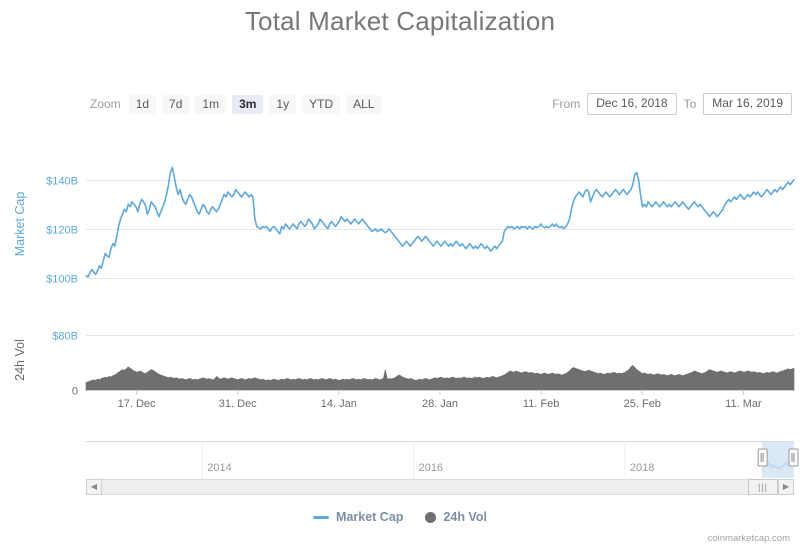 The width and height of the screenshot is (800, 550). What do you see at coordinates (642, 468) in the screenshot?
I see `navigator-xtick-label: 2018` at bounding box center [642, 468].